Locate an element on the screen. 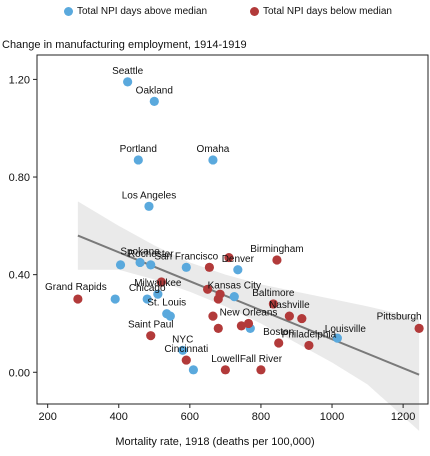 The height and width of the screenshot is (456, 430). point-label: Baltimore is located at coordinates (273, 293).